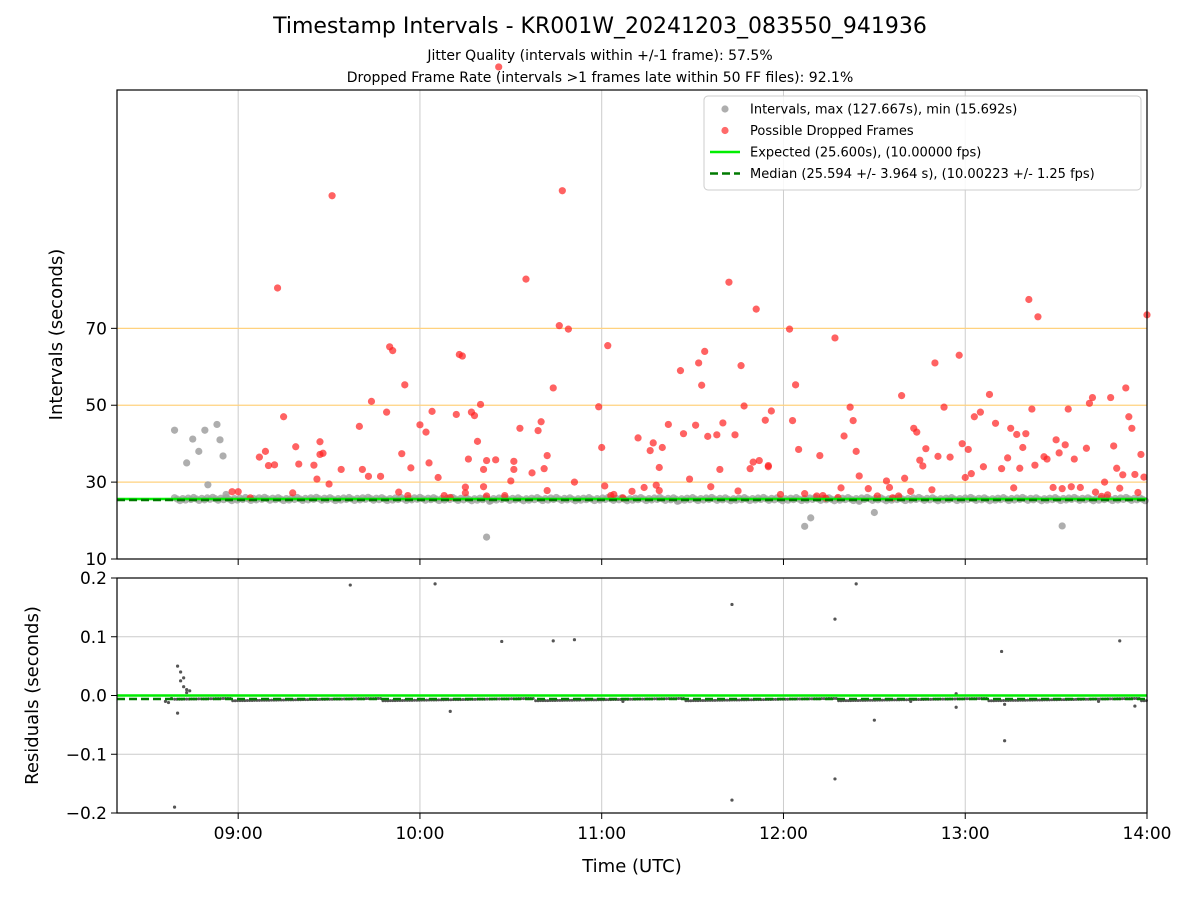 The image size is (1200, 900). What do you see at coordinates (96, 483) in the screenshot?
I see `top-y-tick-label: 30` at bounding box center [96, 483].